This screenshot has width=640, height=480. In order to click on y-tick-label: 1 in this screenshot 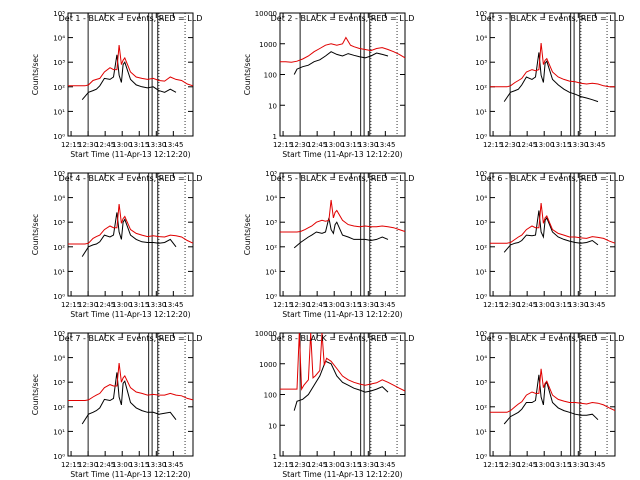, I will do `click(275, 137)`.